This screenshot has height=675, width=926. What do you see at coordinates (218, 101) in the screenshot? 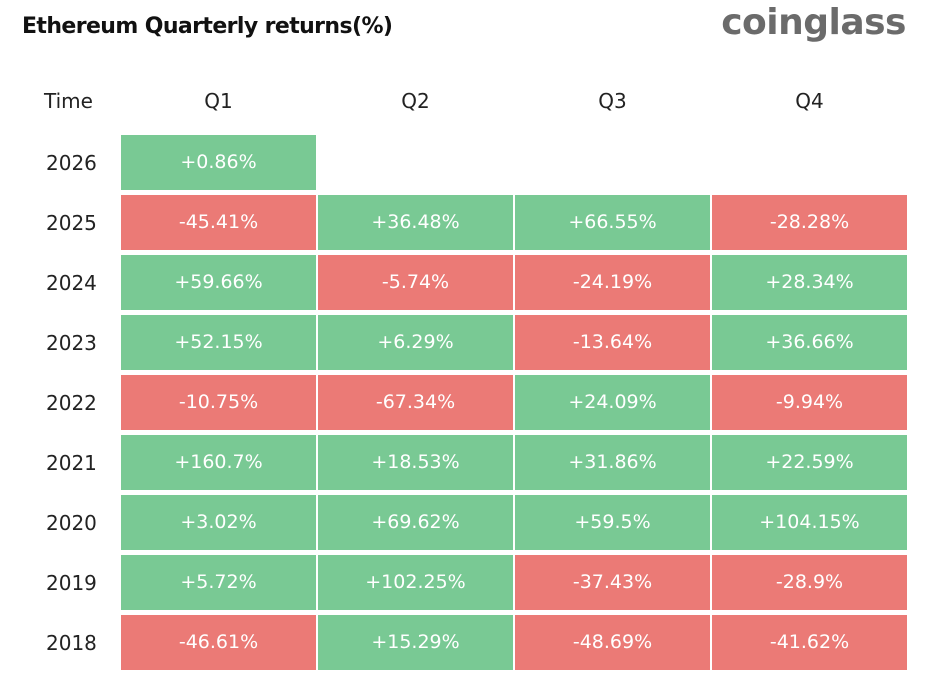
I see `column-header-q1: Q1` at bounding box center [218, 101].